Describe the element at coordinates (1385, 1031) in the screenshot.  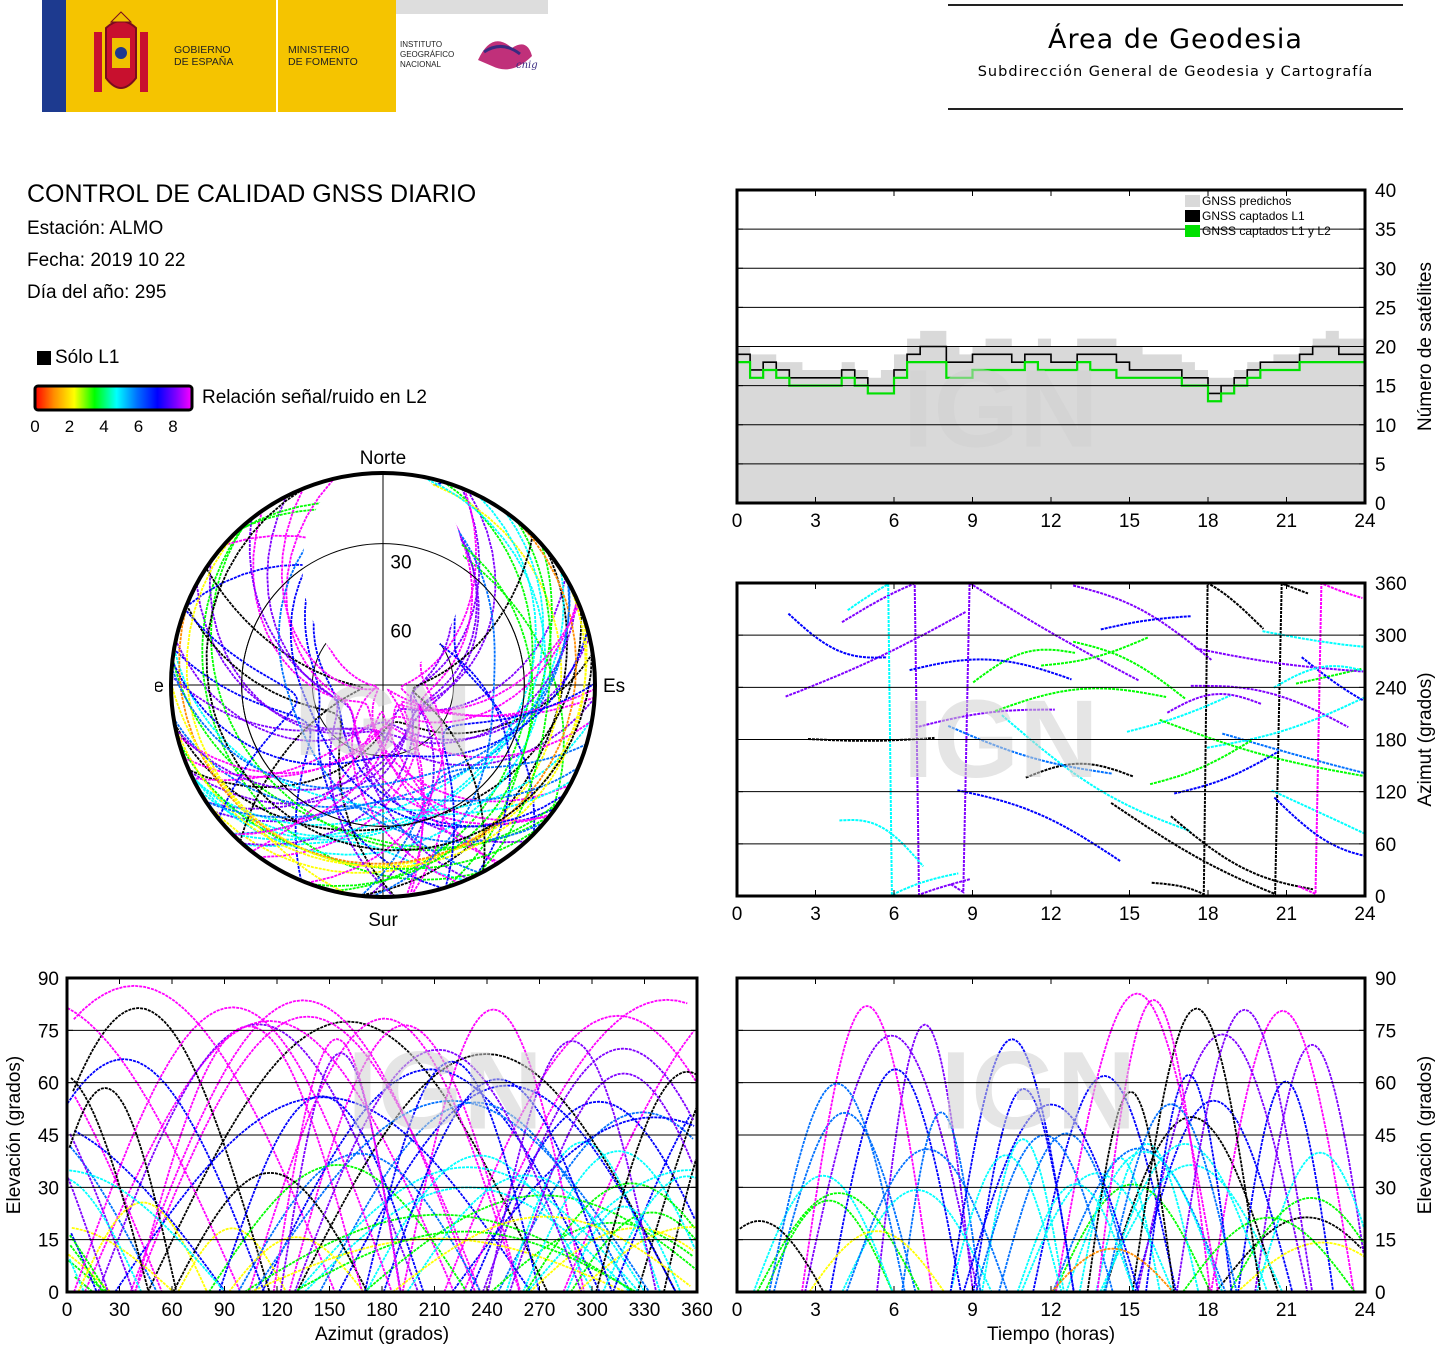
I see `y-tick-label: 75` at that location.